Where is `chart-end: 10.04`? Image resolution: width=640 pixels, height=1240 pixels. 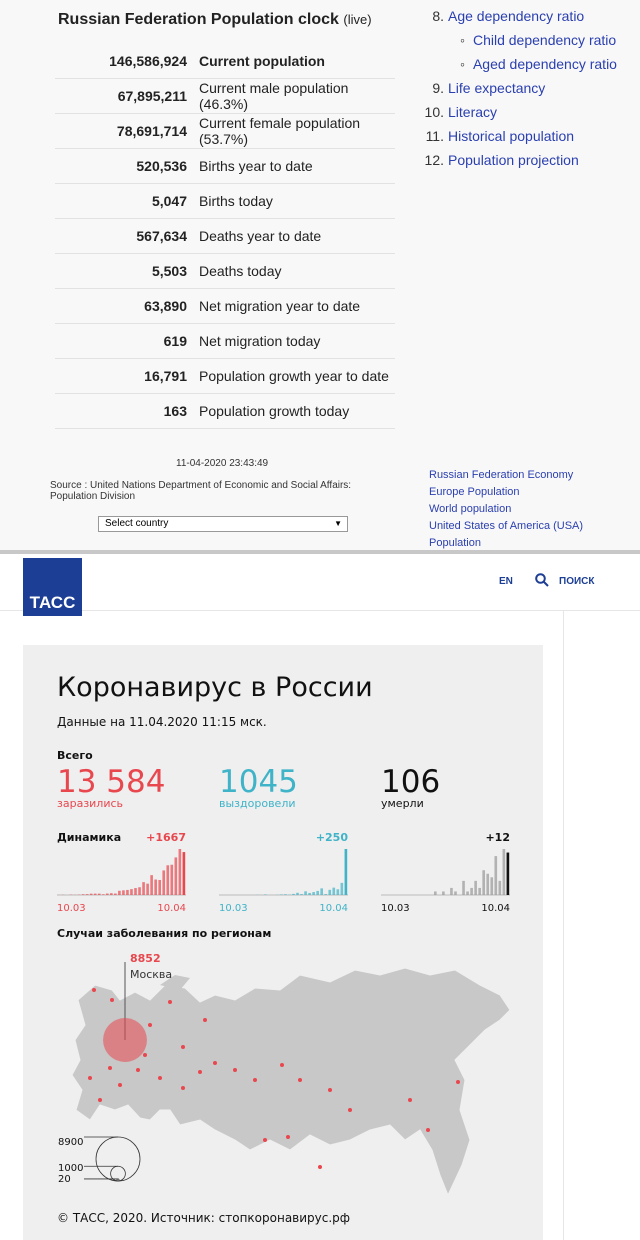 chart-end: 10.04 is located at coordinates (333, 908).